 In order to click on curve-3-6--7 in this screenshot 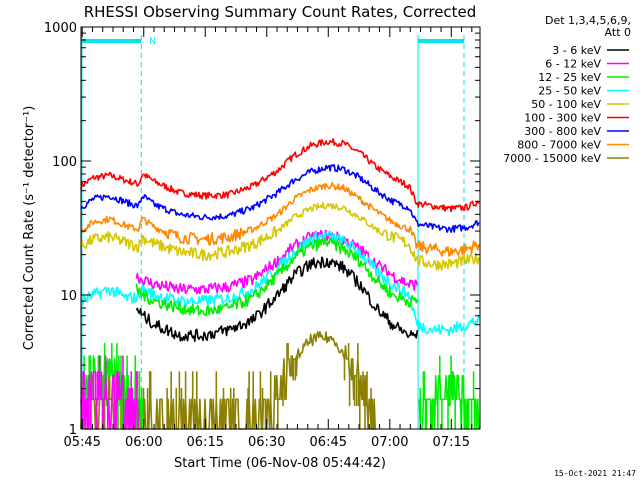, I will do `click(277, 299)`.